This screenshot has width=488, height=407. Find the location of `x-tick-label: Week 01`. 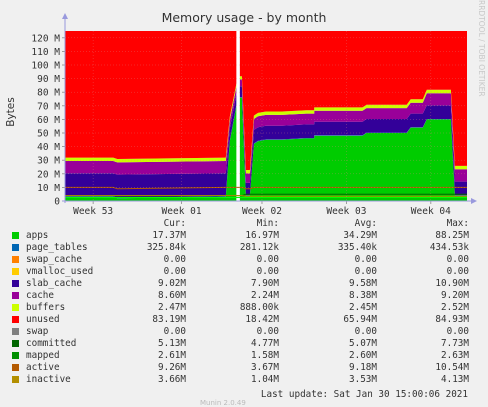

x-tick-label: Week 01 is located at coordinates (182, 210).